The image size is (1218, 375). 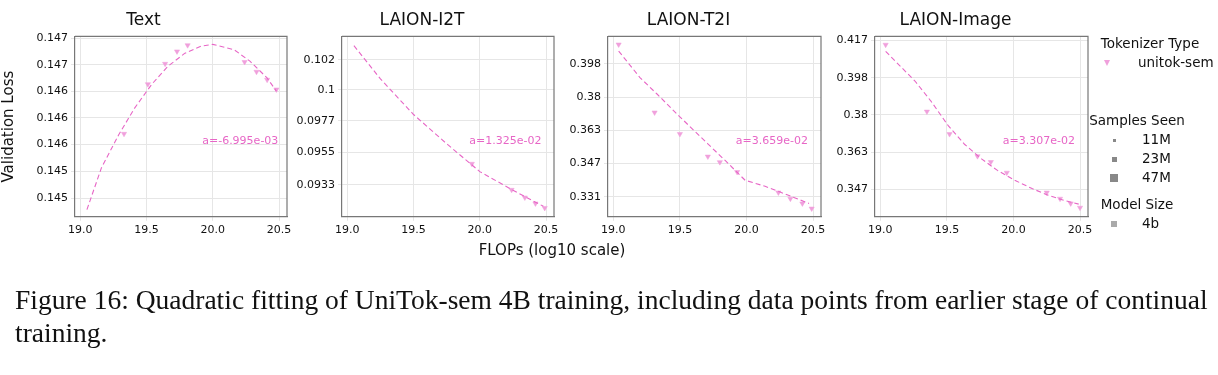 What do you see at coordinates (240, 140) in the screenshot?
I see `text: a=-6.995e-03` at bounding box center [240, 140].